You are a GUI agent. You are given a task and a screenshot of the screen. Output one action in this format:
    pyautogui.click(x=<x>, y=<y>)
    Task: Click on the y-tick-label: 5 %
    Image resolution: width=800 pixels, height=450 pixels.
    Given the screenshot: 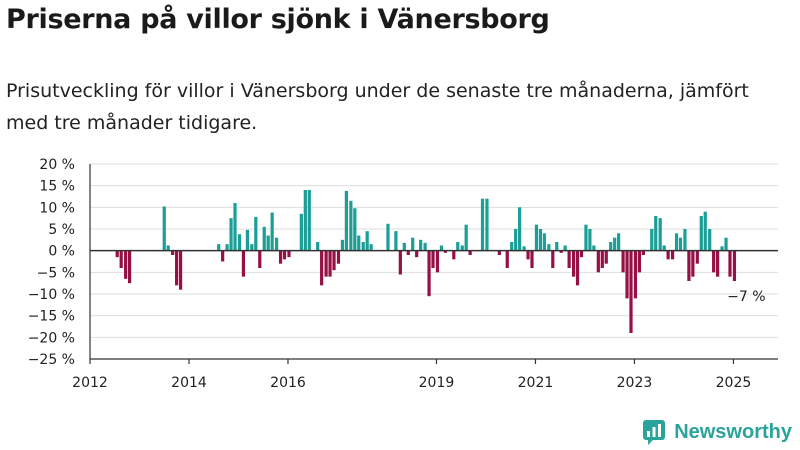 What is the action you would take?
    pyautogui.click(x=61, y=230)
    